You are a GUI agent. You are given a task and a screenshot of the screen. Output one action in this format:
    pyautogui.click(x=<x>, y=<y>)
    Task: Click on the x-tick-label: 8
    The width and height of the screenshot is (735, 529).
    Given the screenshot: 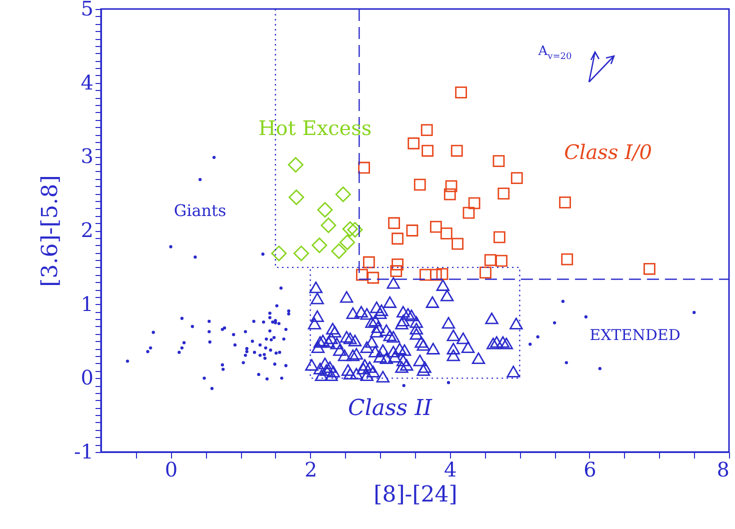 What is the action you would take?
    pyautogui.click(x=723, y=470)
    